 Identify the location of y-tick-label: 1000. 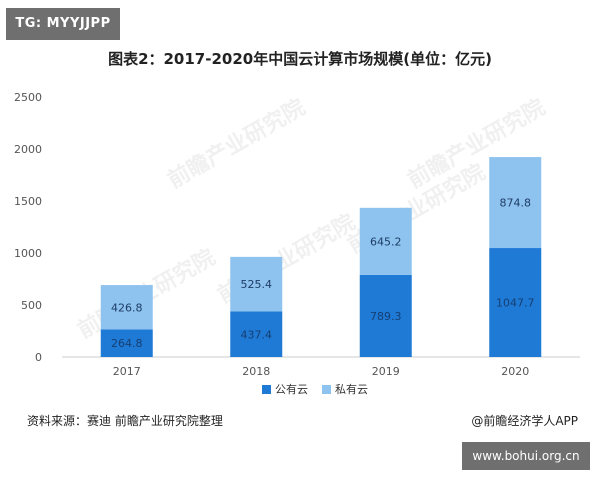
(28, 253).